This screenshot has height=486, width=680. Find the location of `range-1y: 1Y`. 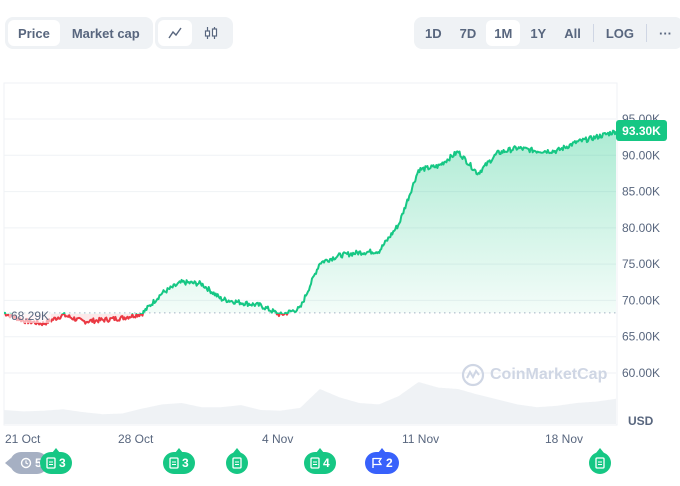

range-1y: 1Y is located at coordinates (538, 33).